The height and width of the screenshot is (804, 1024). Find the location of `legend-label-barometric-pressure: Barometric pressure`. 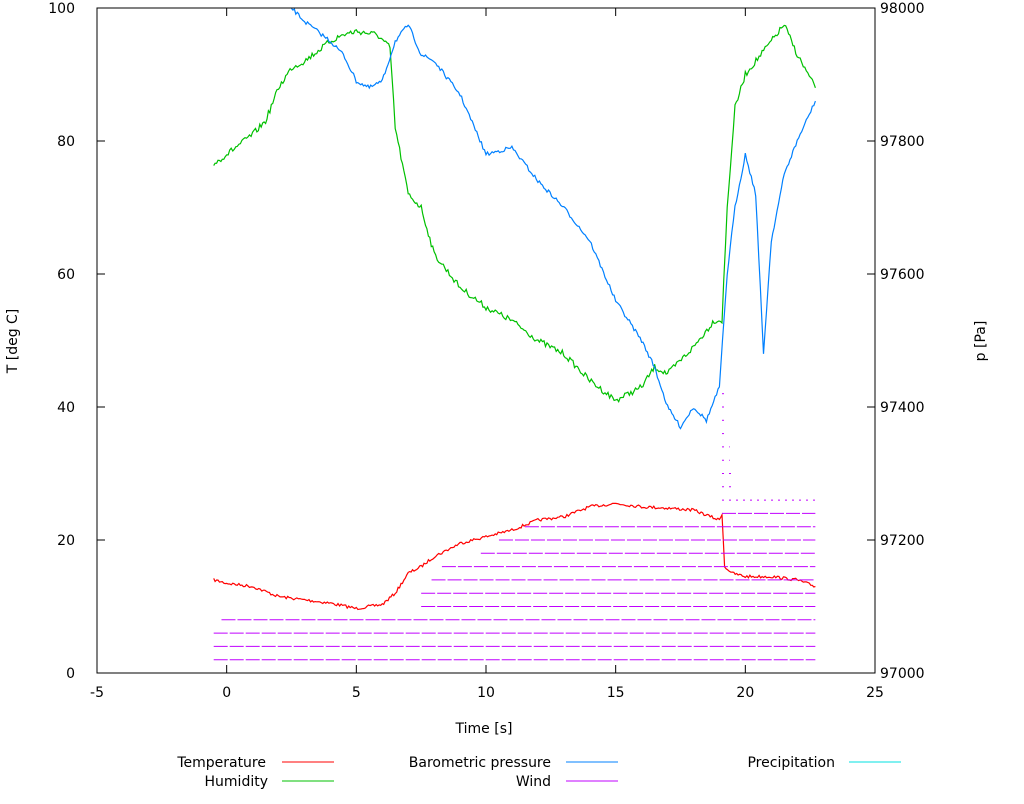

legend-label-barometric-pressure: Barometric pressure is located at coordinates (480, 763).